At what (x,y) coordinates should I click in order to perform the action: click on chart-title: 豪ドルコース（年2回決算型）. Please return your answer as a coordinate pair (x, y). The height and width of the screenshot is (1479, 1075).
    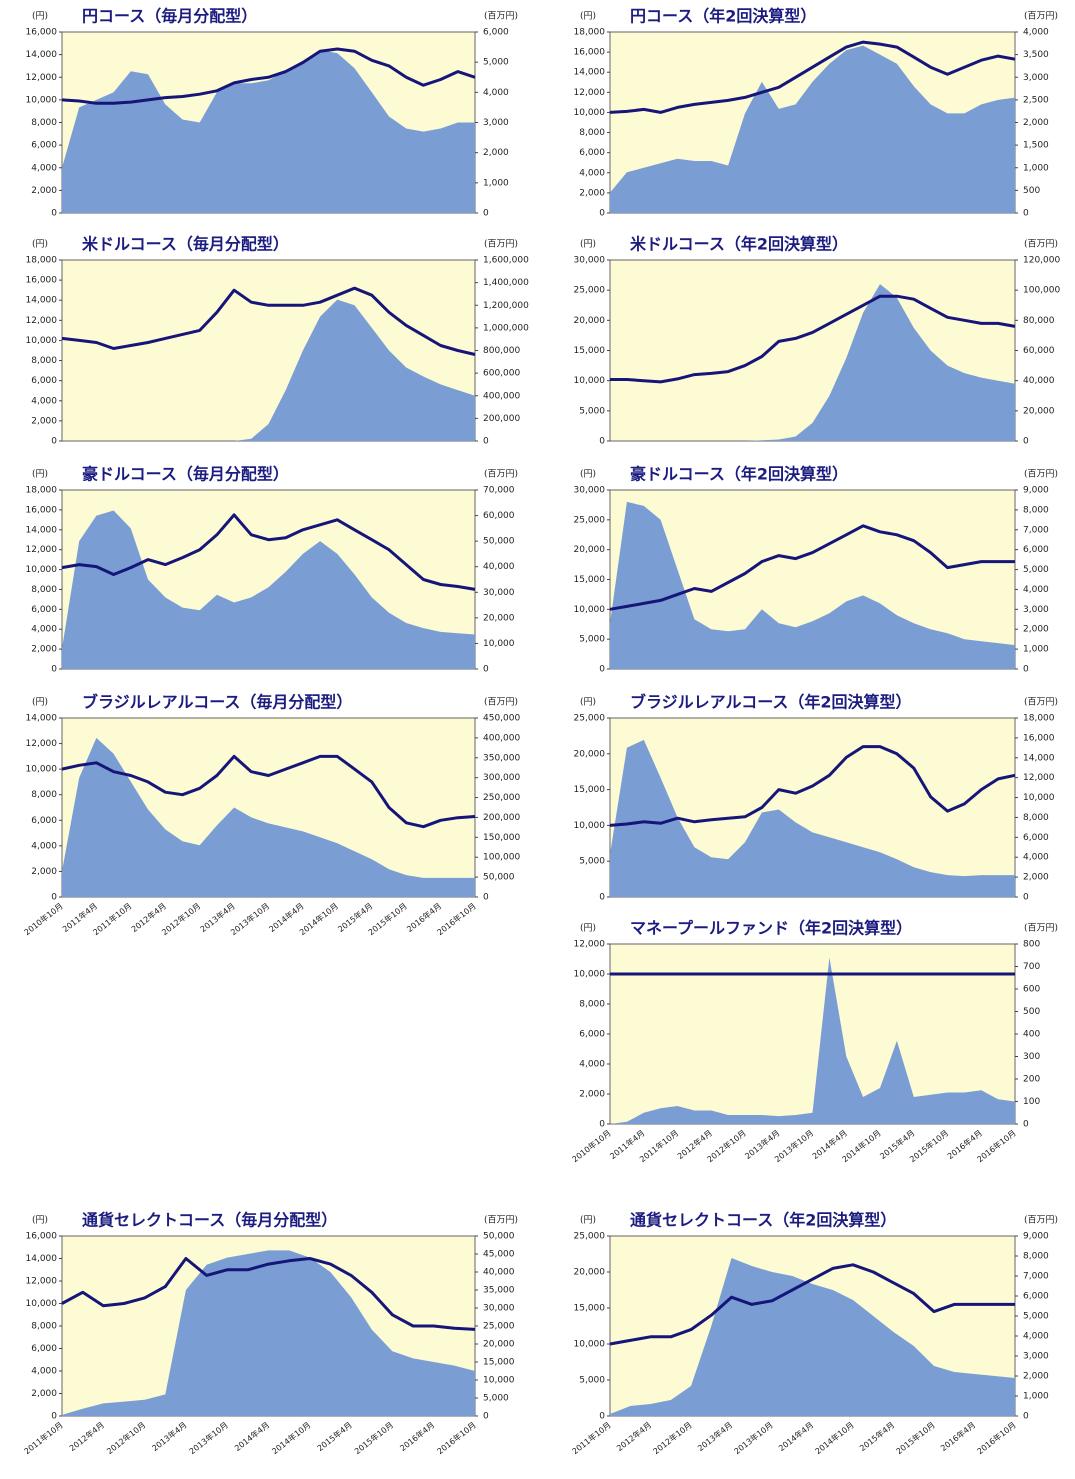
    Looking at the image, I should click on (739, 474).